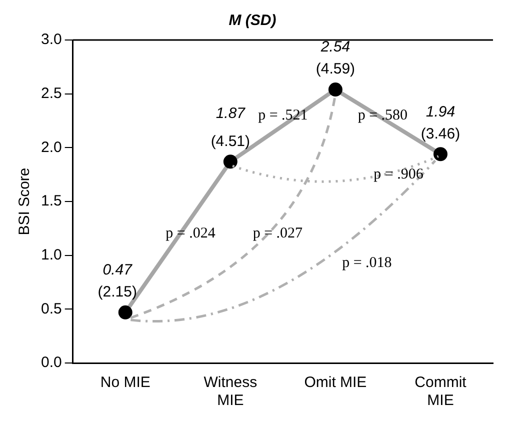 The width and height of the screenshot is (526, 426). I want to click on y-tick-label: 2.0, so click(51, 147).